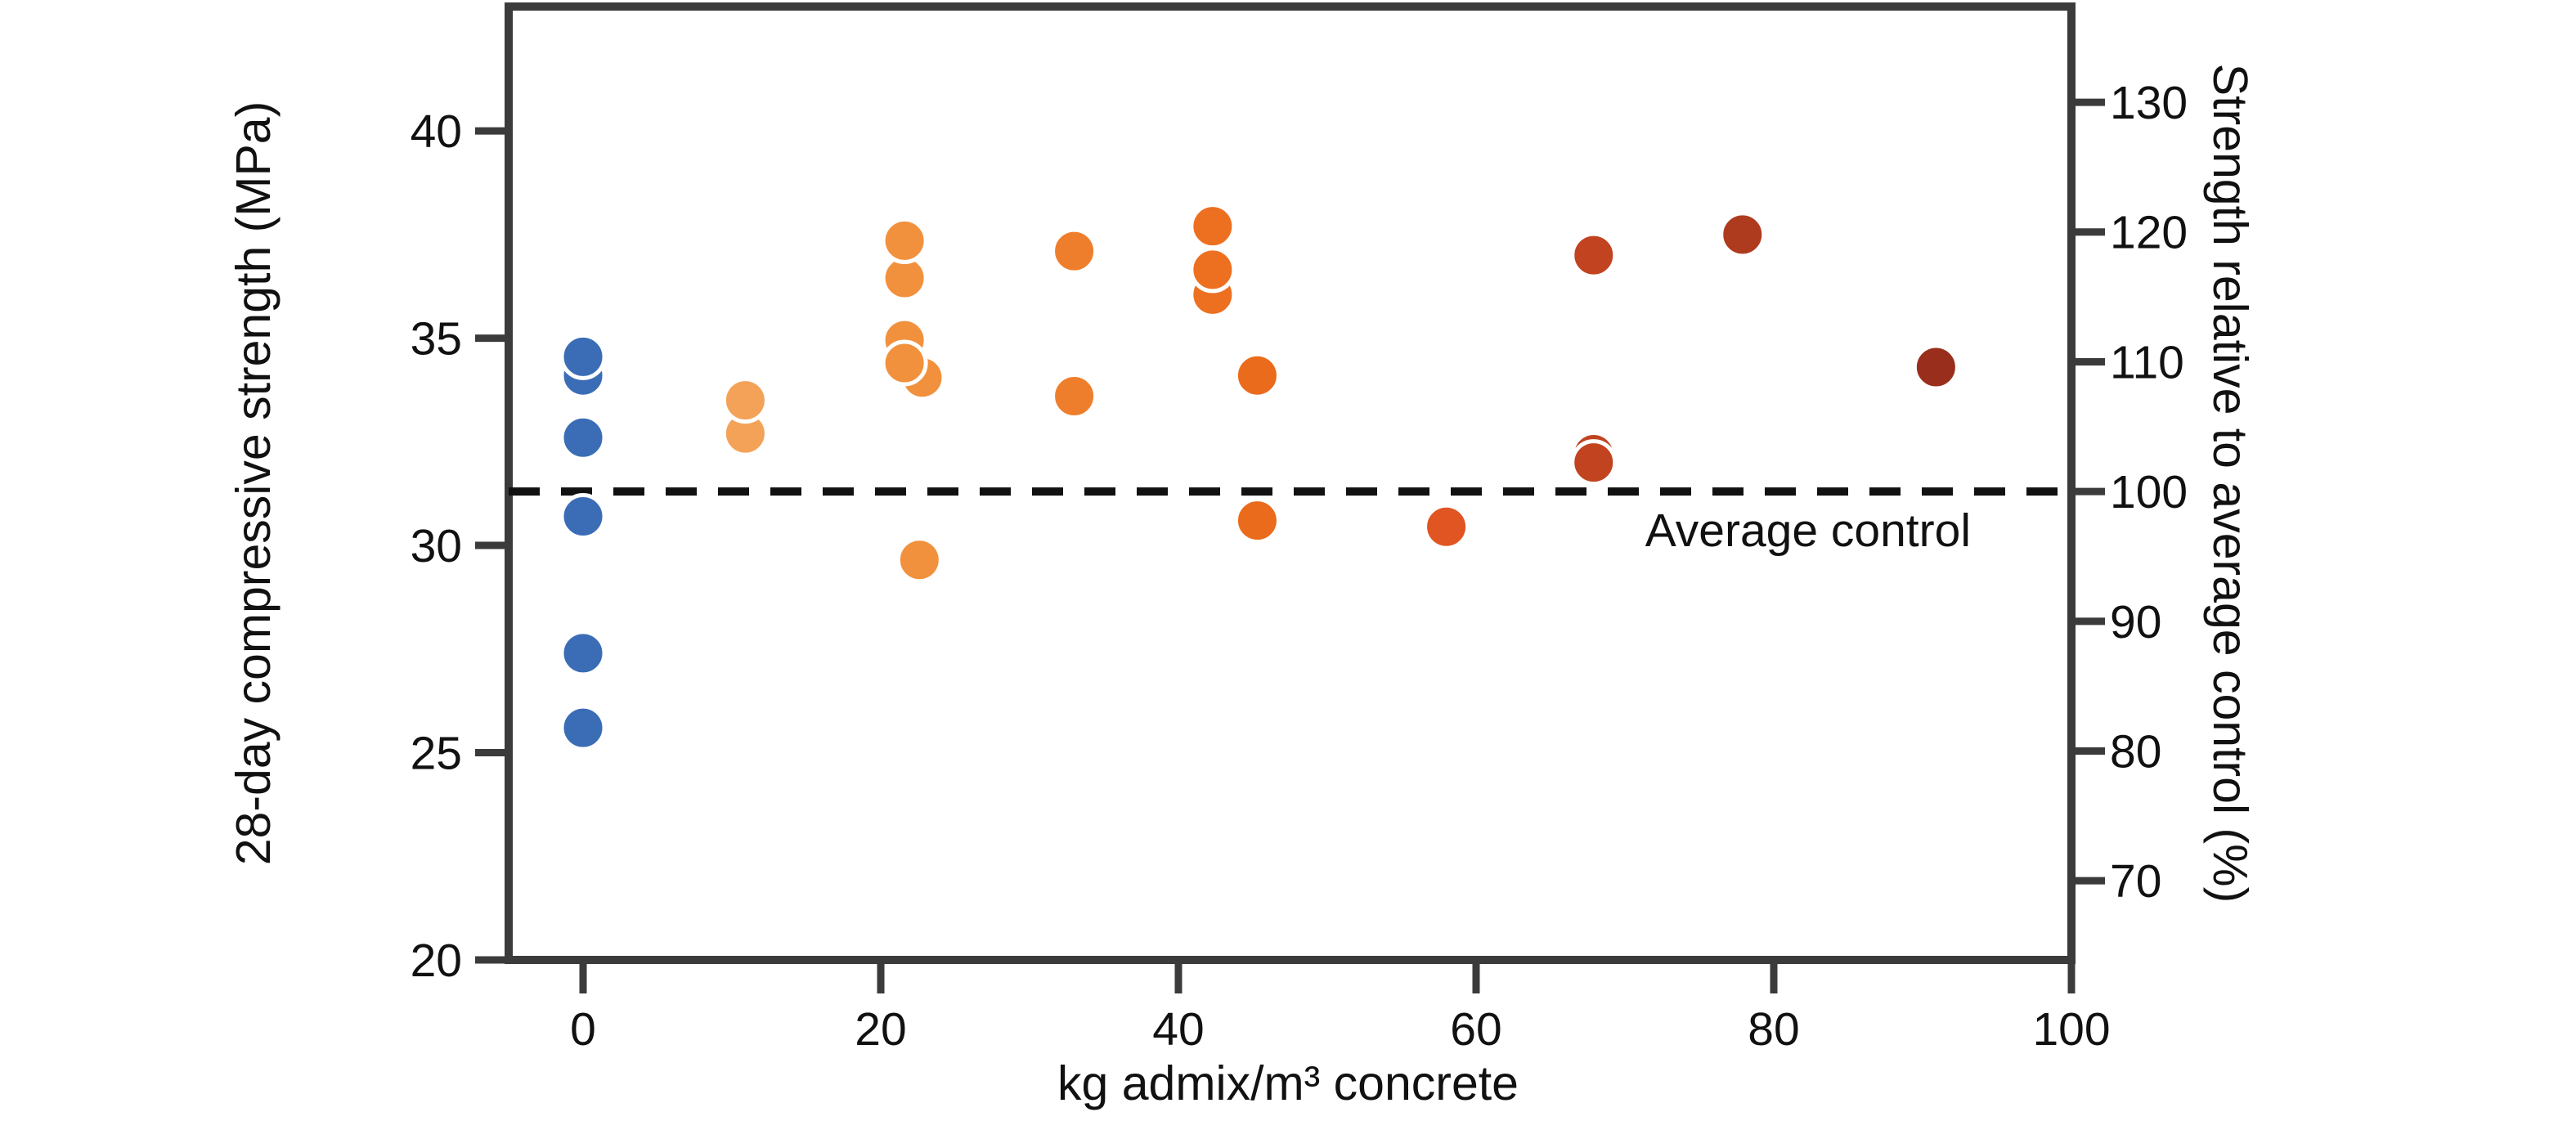 This screenshot has height=1130, width=2576. I want to click on y-right-tick-label: 120, so click(2149, 233).